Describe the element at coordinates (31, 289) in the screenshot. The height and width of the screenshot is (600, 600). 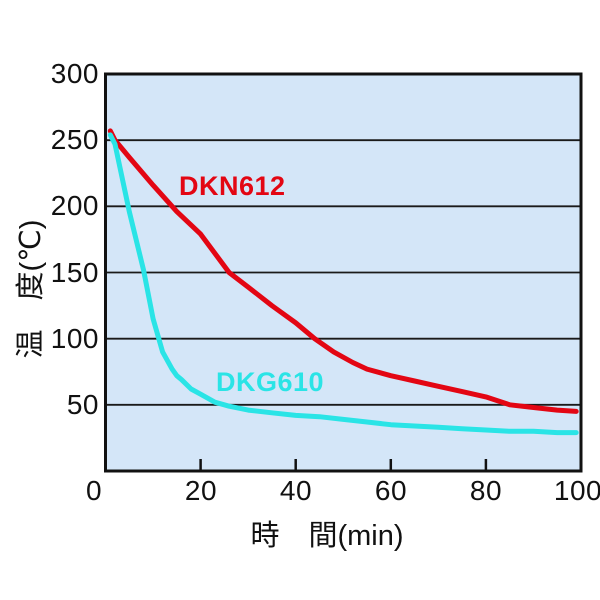
I see `y-axis-title: 温 度(℃)` at that location.